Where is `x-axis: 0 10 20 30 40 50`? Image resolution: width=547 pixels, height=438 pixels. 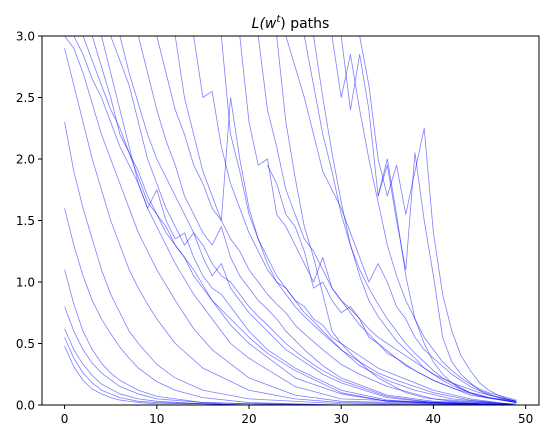 x-axis: 0 10 20 30 40 50 is located at coordinates (297, 415).